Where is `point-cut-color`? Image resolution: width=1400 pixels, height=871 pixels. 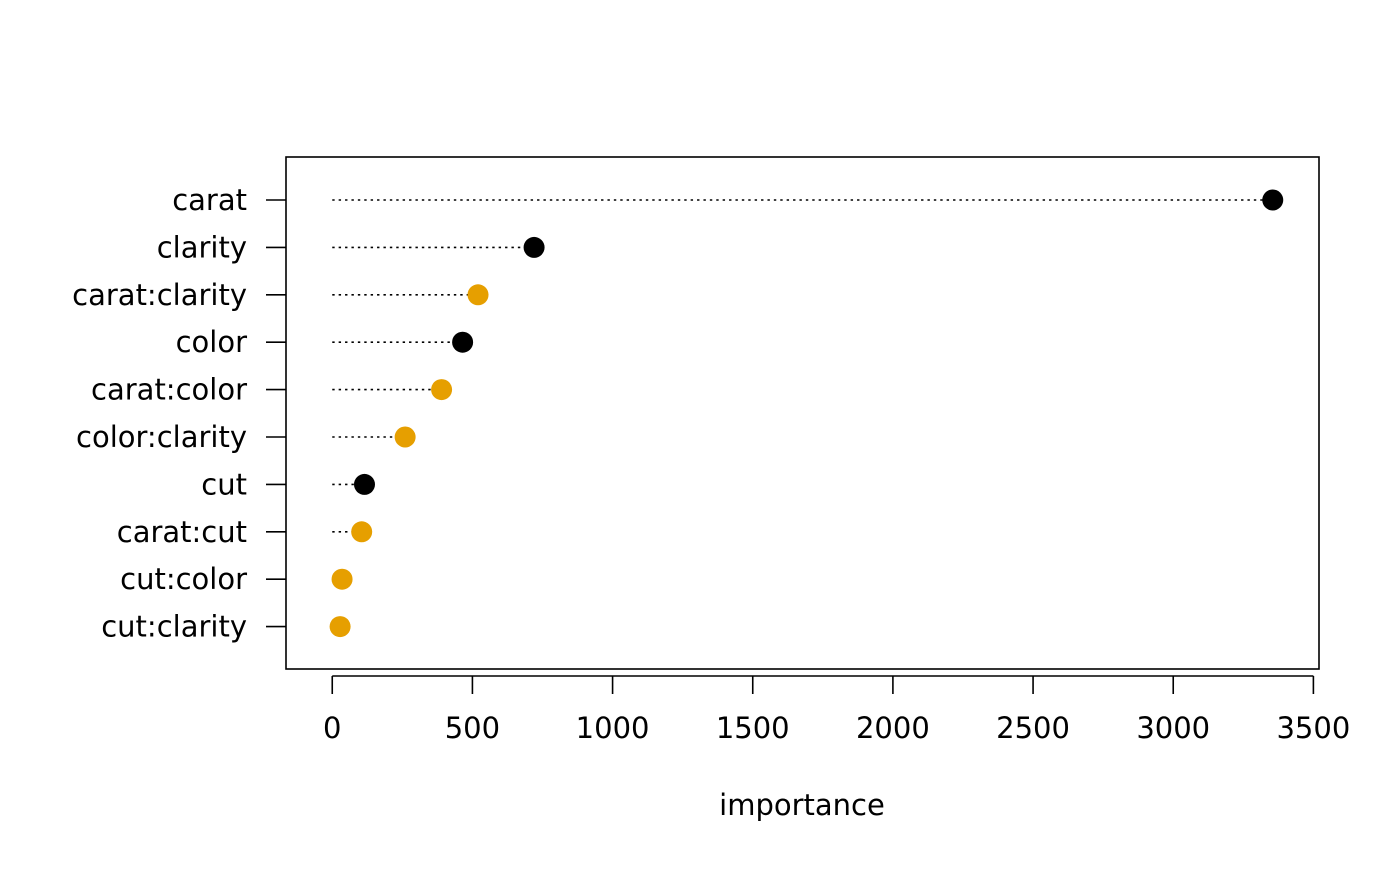 point-cut-color is located at coordinates (342, 579).